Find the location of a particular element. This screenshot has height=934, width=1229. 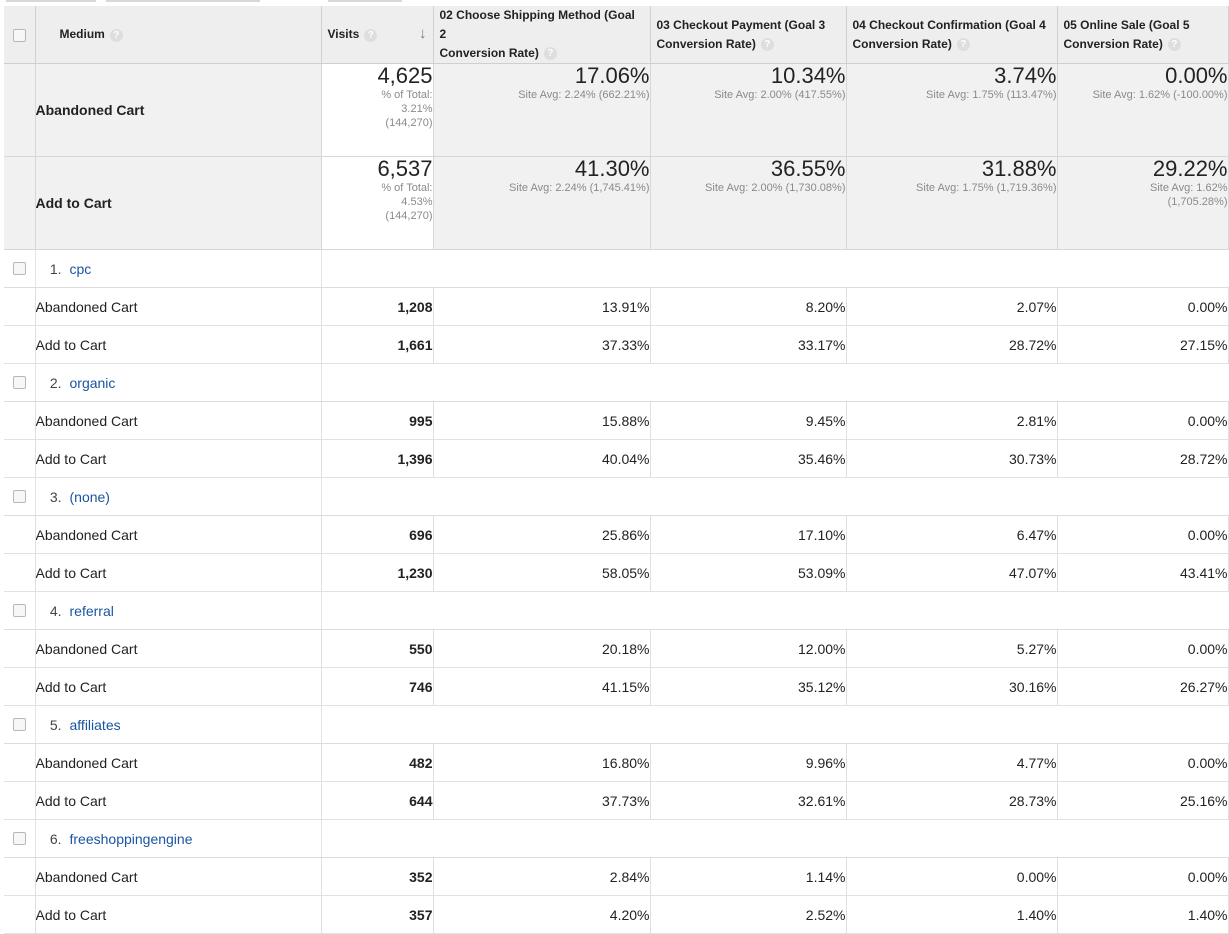

medium-link: referral is located at coordinates (91, 610).